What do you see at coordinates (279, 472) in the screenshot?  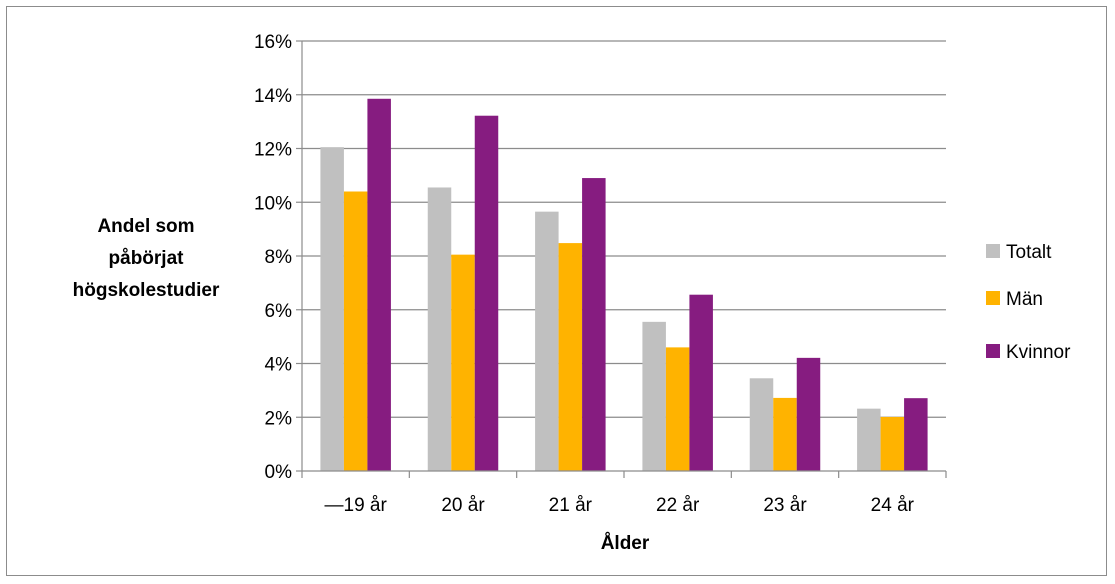 I see `y-tick-label: 0%` at bounding box center [279, 472].